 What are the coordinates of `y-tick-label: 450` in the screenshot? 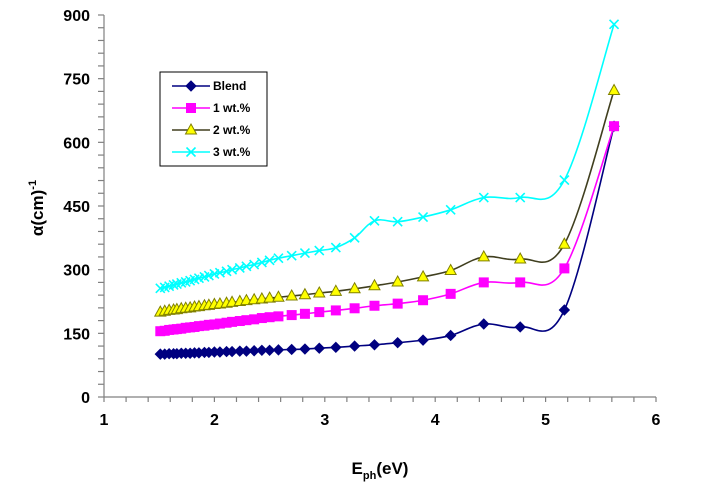 It's located at (76, 207).